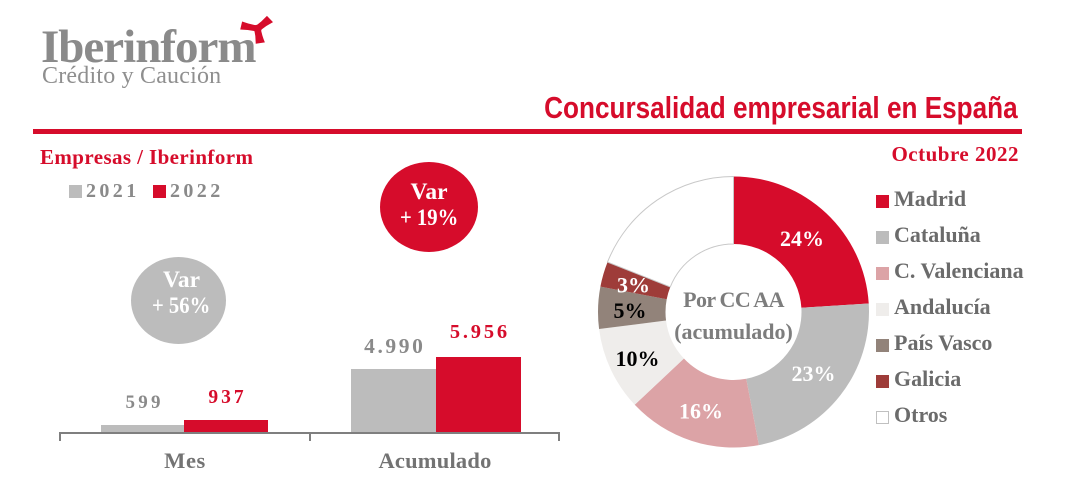 The width and height of the screenshot is (1082, 477). I want to click on svg-text: 23%, so click(814, 373).